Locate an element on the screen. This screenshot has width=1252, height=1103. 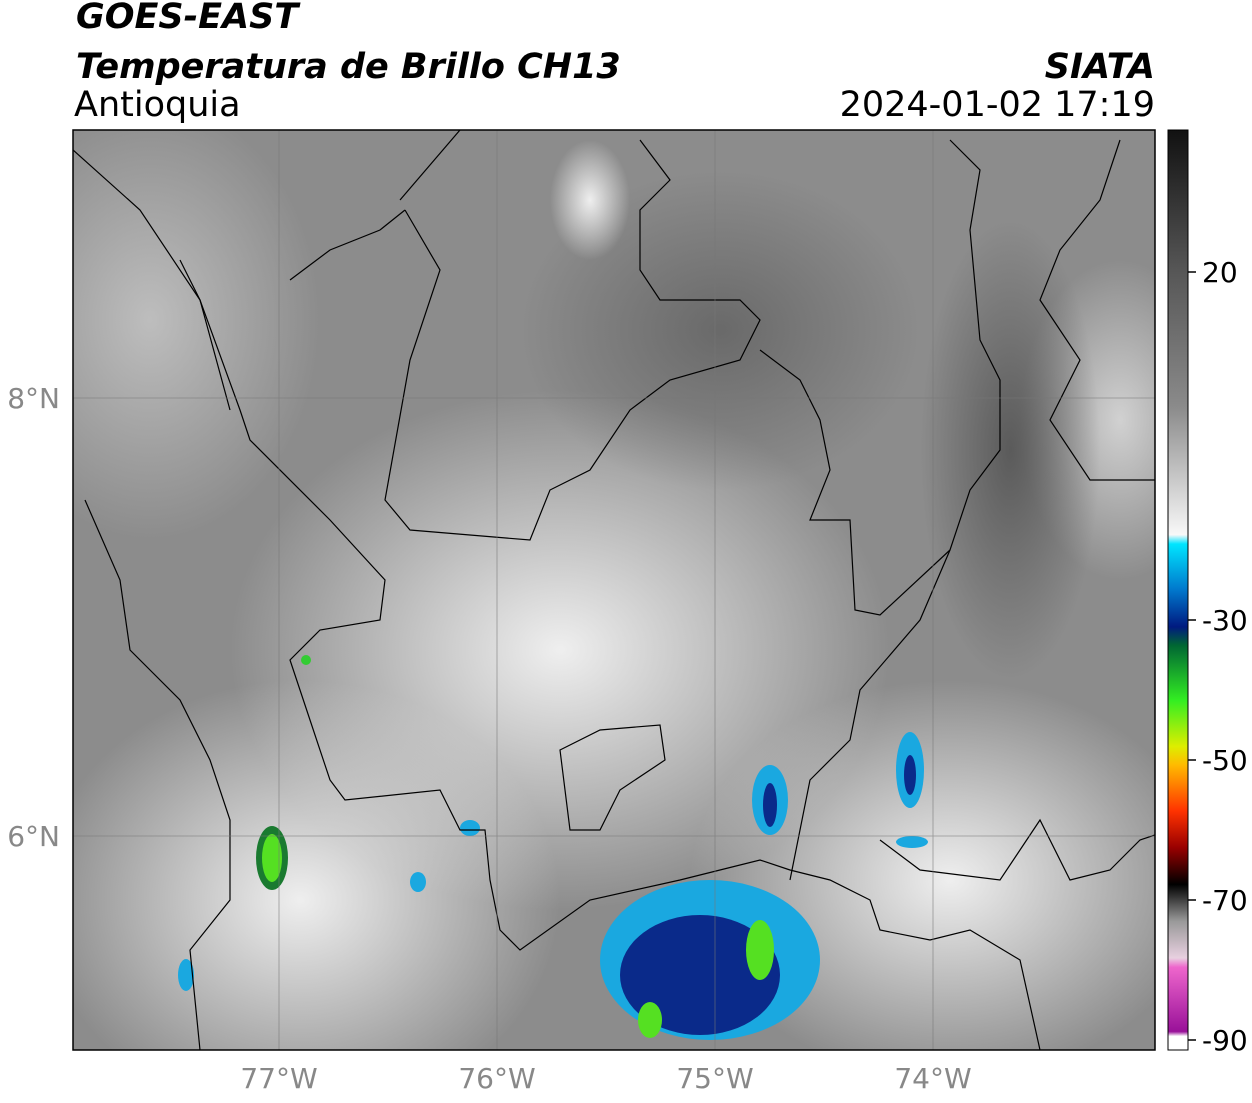
colorbar-tick-label: -90 is located at coordinates (1225, 1040).